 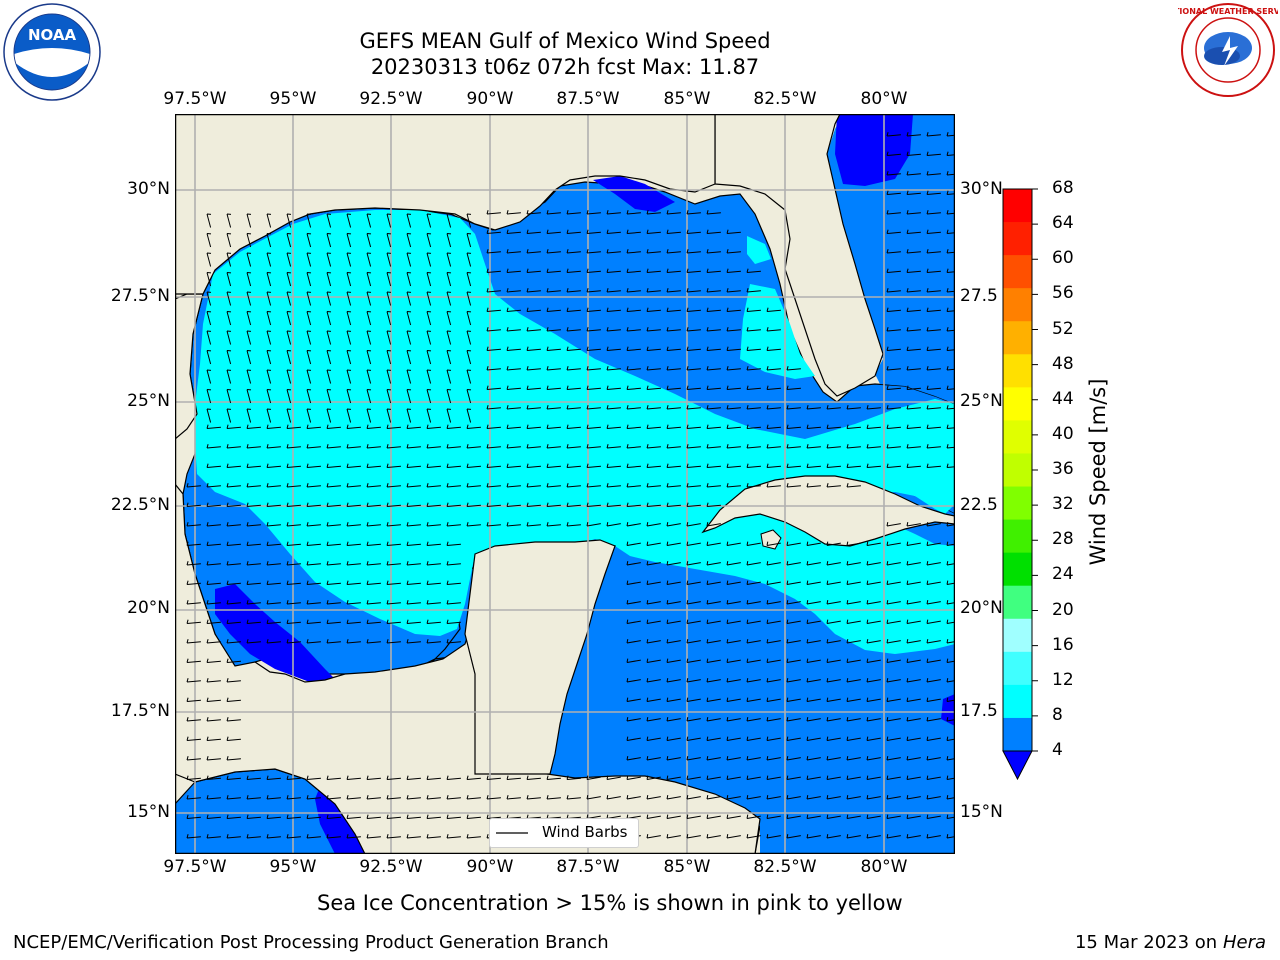 I want to click on lon-label-bottom: 90°W, so click(x=490, y=867).